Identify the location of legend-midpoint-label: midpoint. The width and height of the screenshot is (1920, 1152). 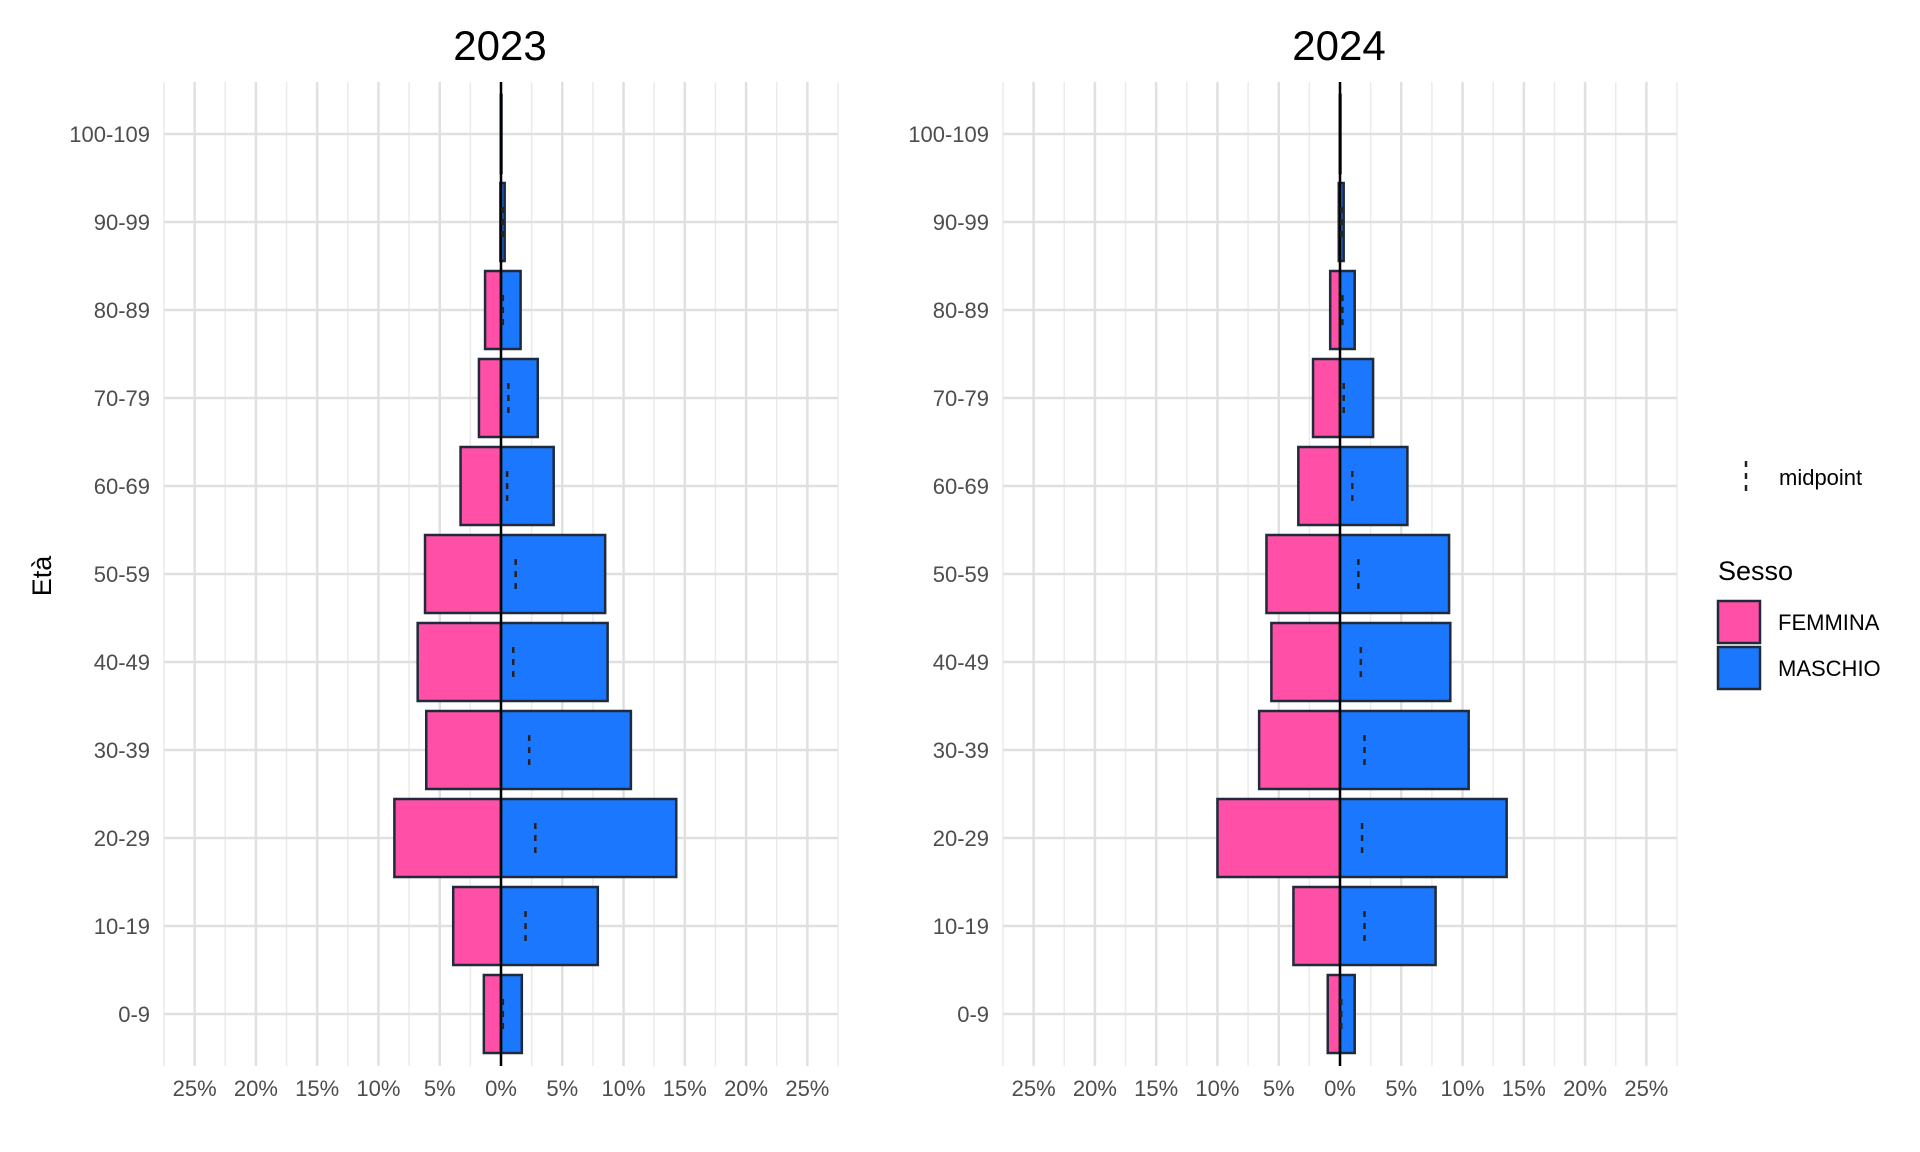
(1820, 477).